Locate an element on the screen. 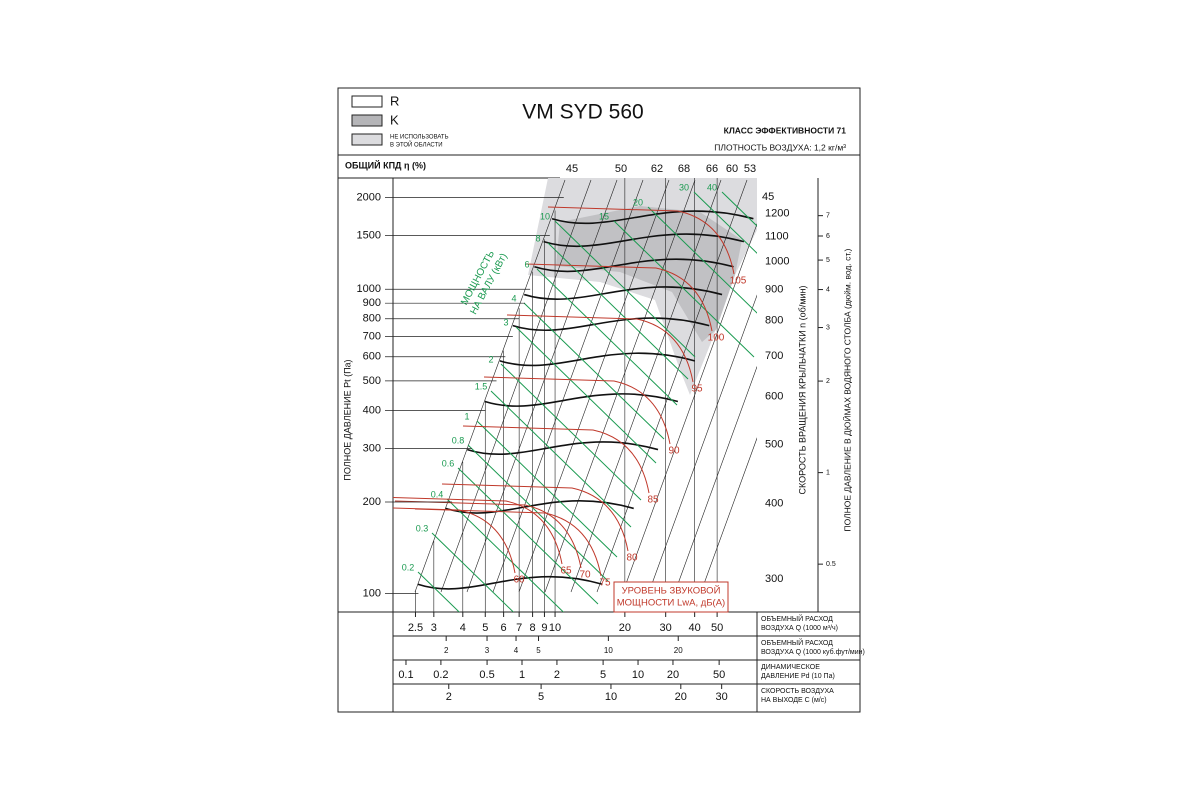  y-tick-label: 900 is located at coordinates (372, 303).